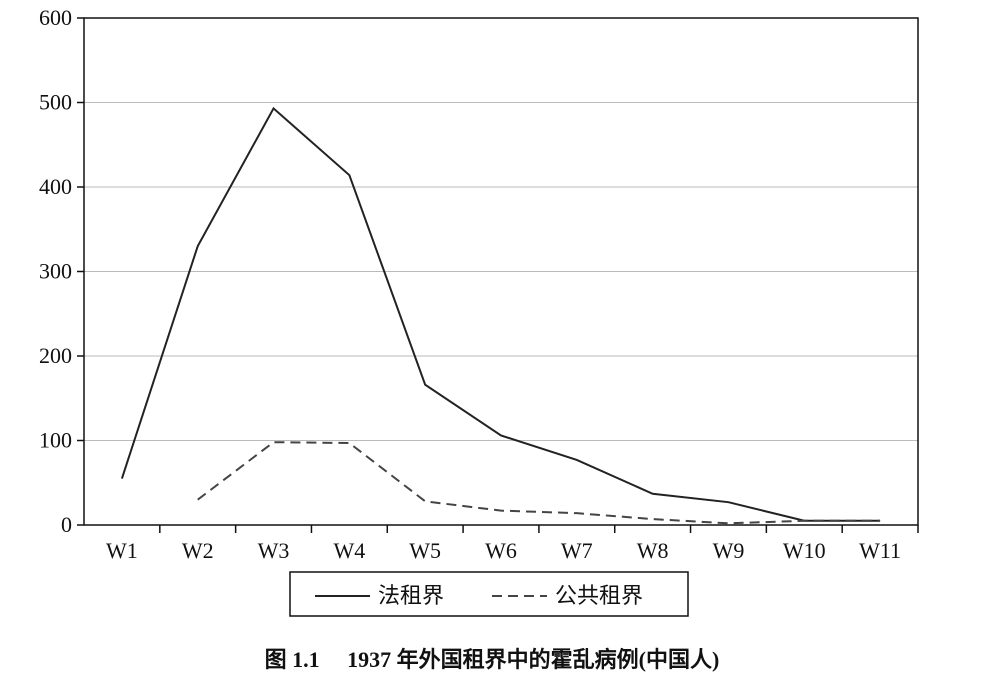 The image size is (984, 682). Describe the element at coordinates (411, 595) in the screenshot. I see `legend-label: 法租界` at that location.